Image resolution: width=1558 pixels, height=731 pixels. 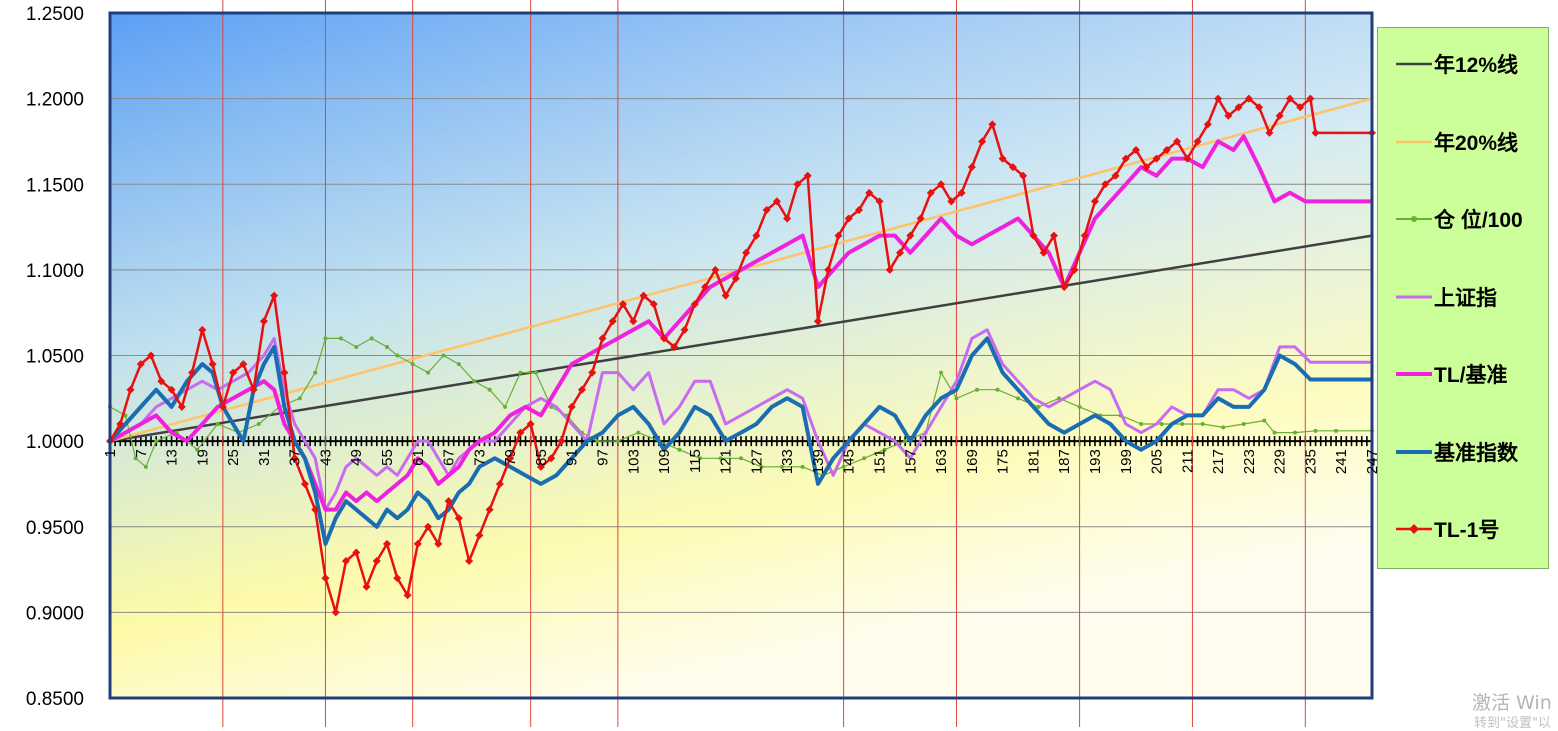 What do you see at coordinates (55, 271) in the screenshot?
I see `y-tick-label: 1.1000` at bounding box center [55, 271].